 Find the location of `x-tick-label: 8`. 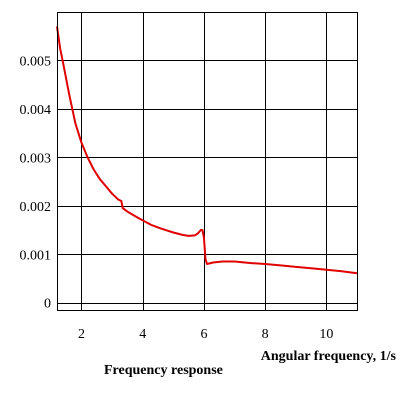

x-tick-label: 8 is located at coordinates (265, 334).